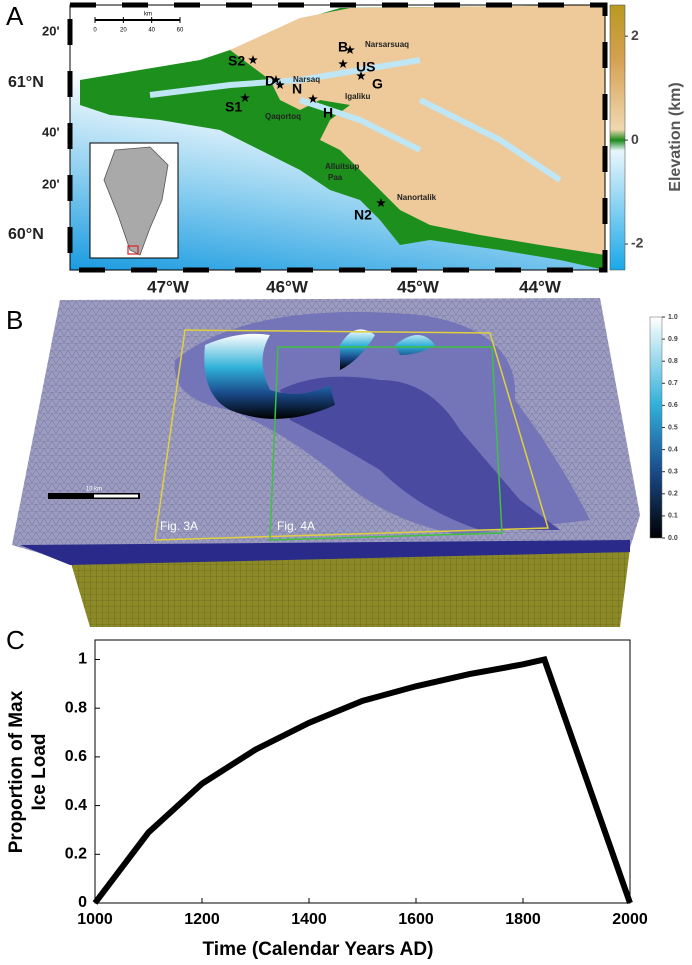 This screenshot has width=692, height=965. I want to click on ice-lobe, so click(420, 453).